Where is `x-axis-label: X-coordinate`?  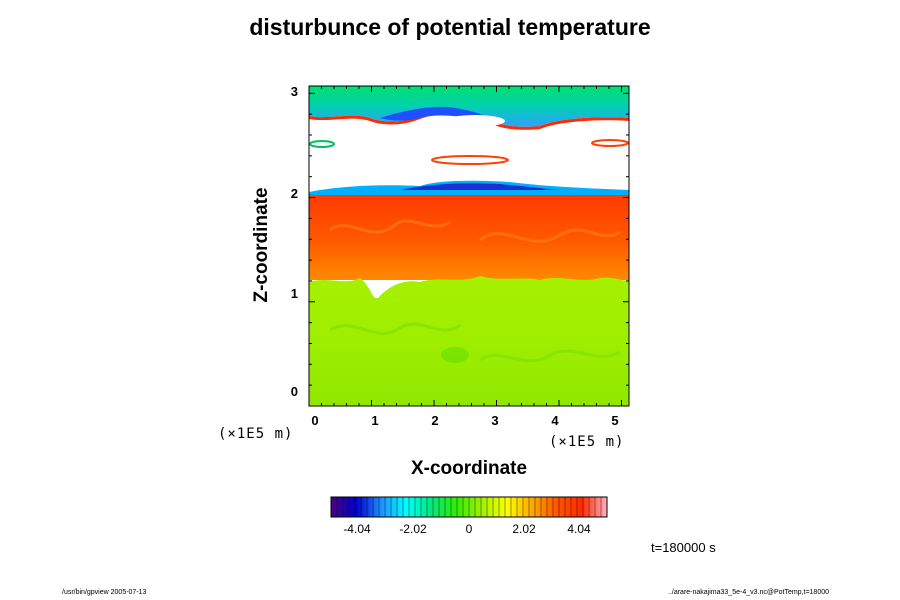
x-axis-label: X-coordinate is located at coordinates (469, 468).